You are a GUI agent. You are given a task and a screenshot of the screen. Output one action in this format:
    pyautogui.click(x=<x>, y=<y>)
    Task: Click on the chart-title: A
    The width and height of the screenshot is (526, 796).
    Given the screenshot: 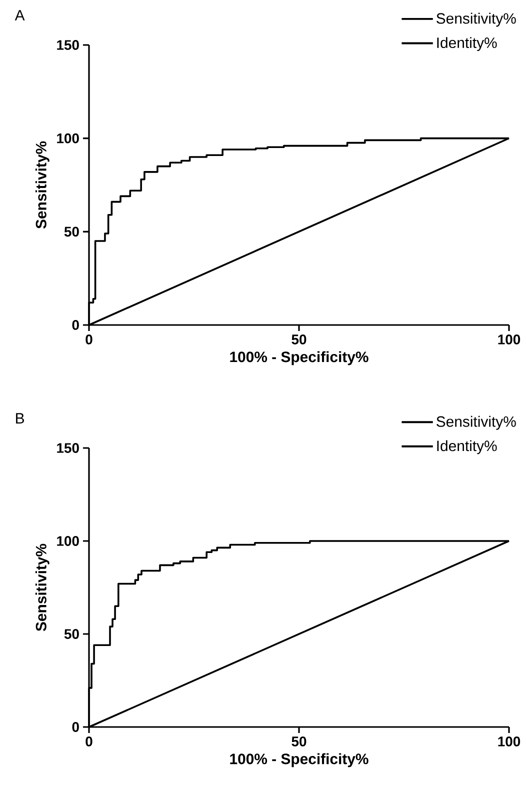 What is the action you would take?
    pyautogui.click(x=19, y=15)
    